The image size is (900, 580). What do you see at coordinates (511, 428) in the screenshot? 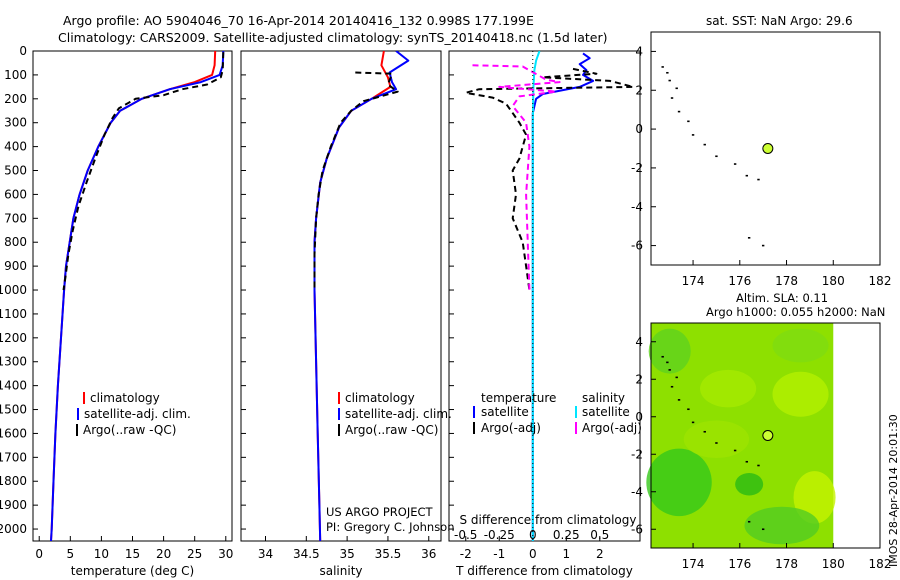
I see `legend-temp-argo-label: Argo(-adj)` at bounding box center [511, 428].